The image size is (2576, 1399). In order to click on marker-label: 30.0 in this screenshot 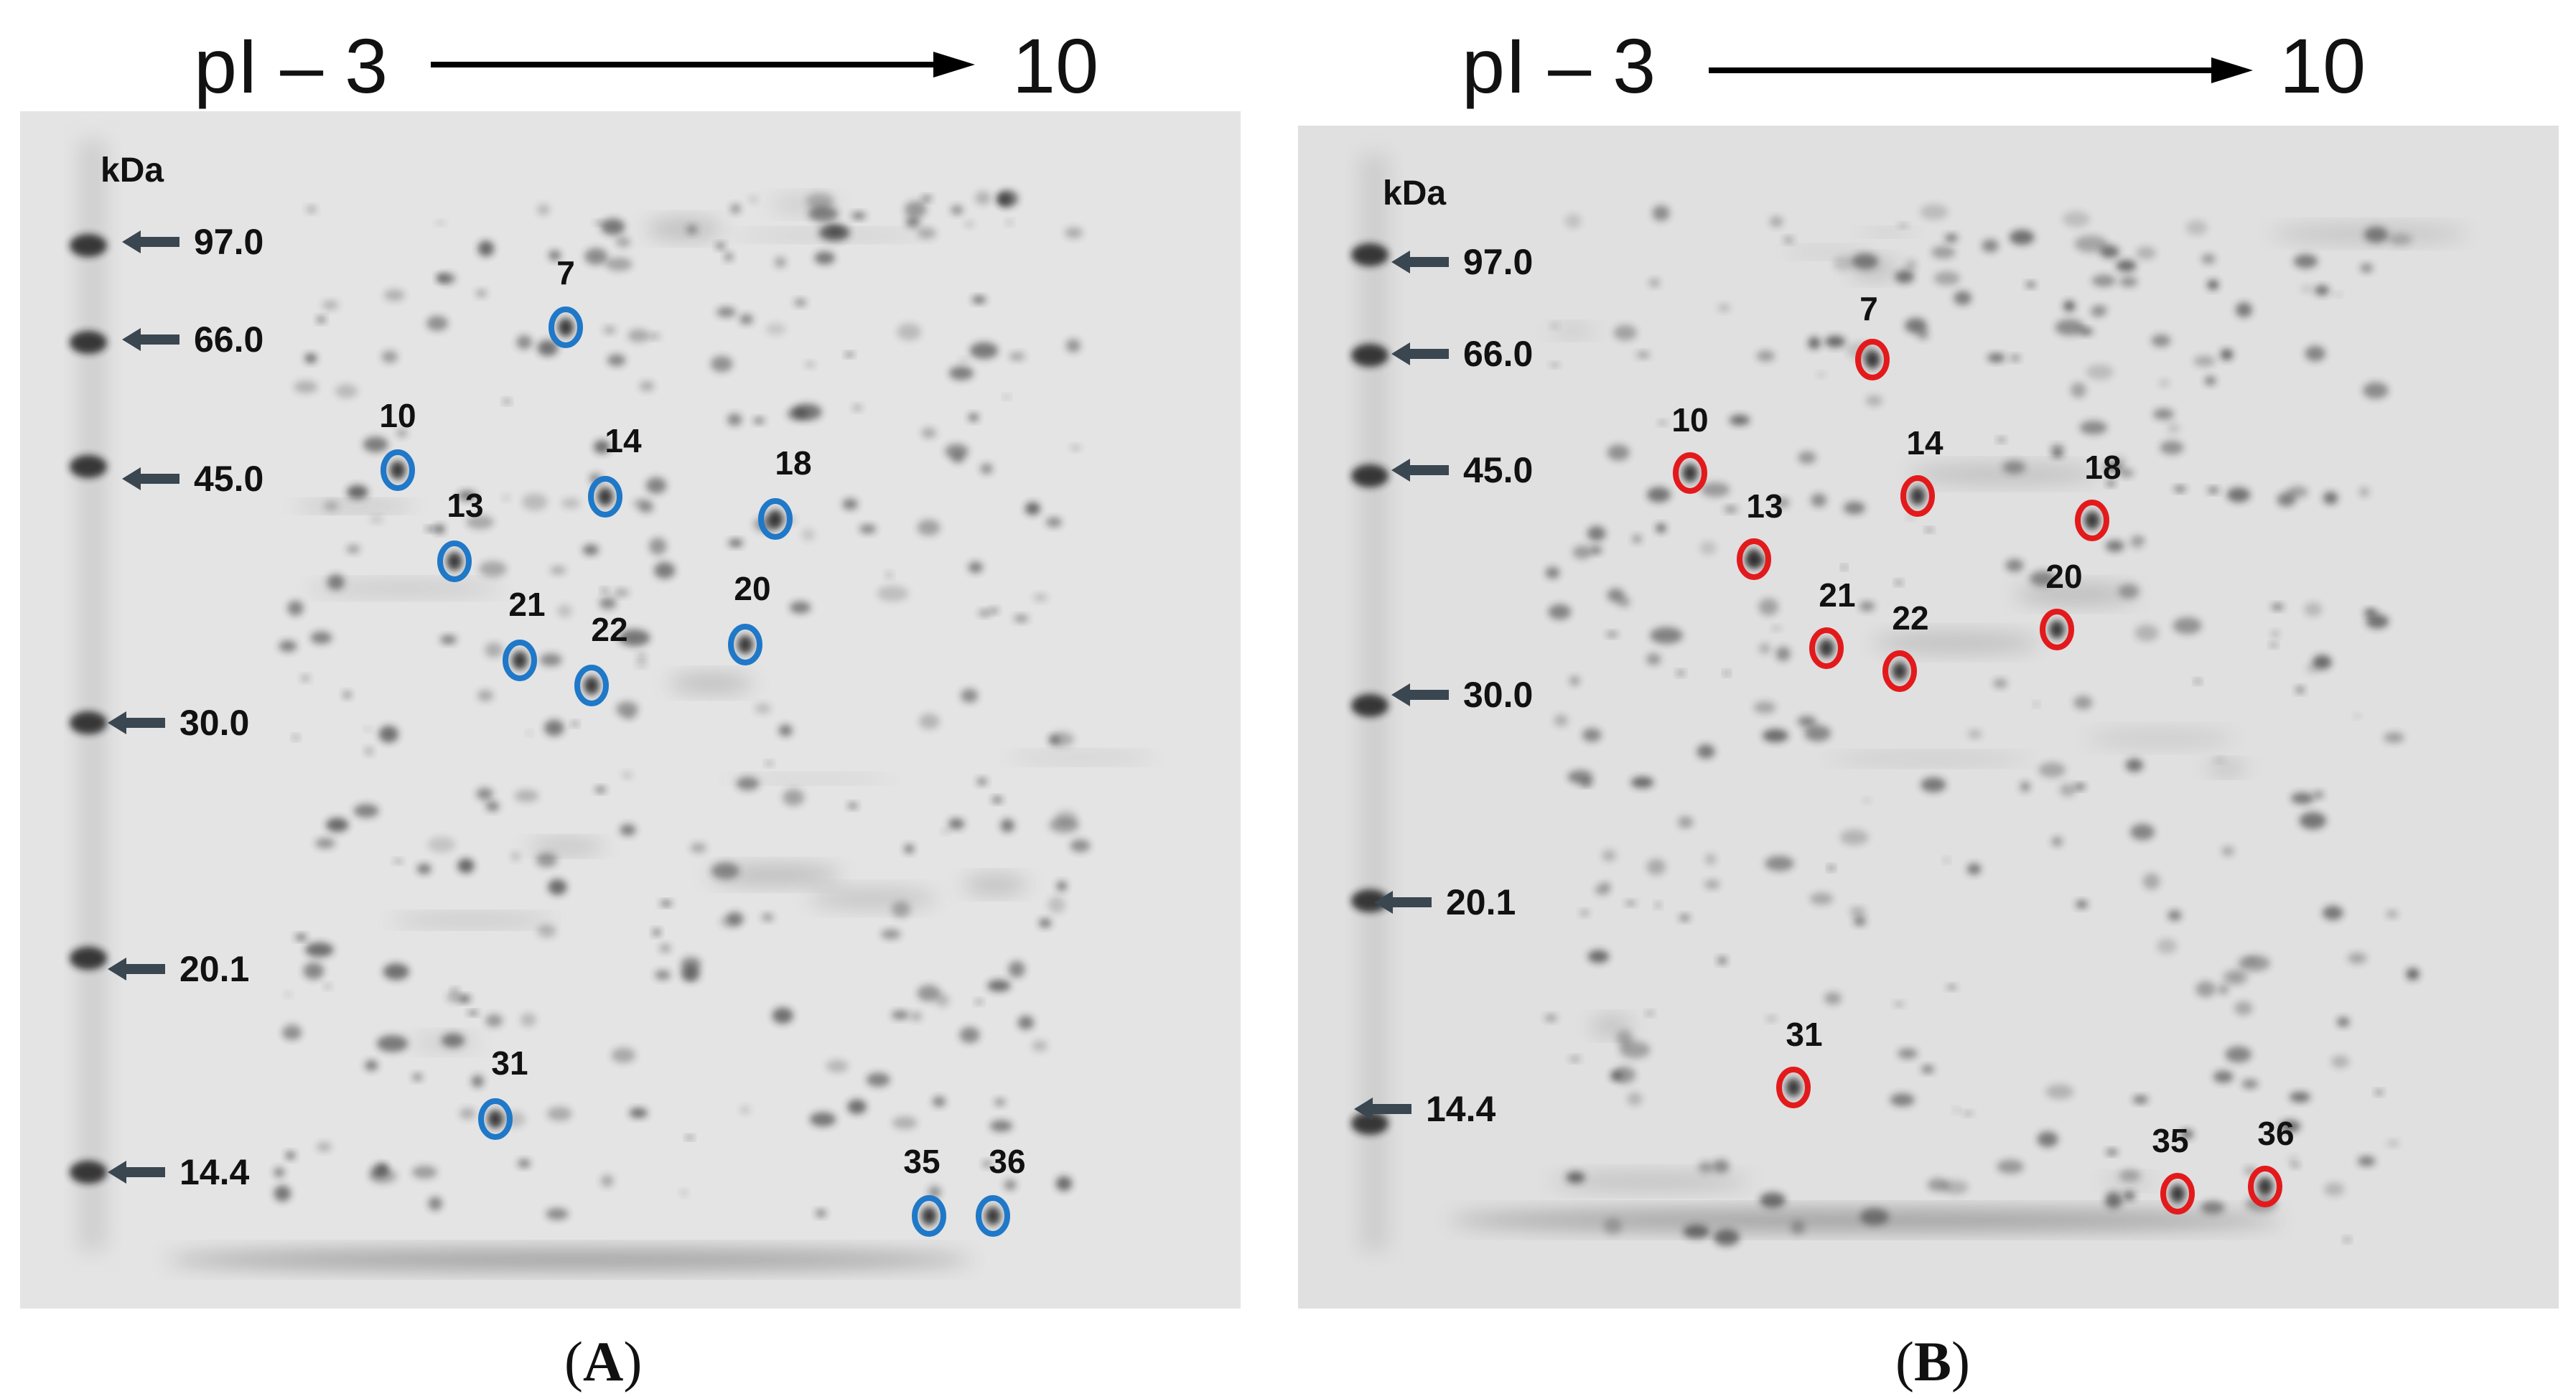, I will do `click(214, 723)`.